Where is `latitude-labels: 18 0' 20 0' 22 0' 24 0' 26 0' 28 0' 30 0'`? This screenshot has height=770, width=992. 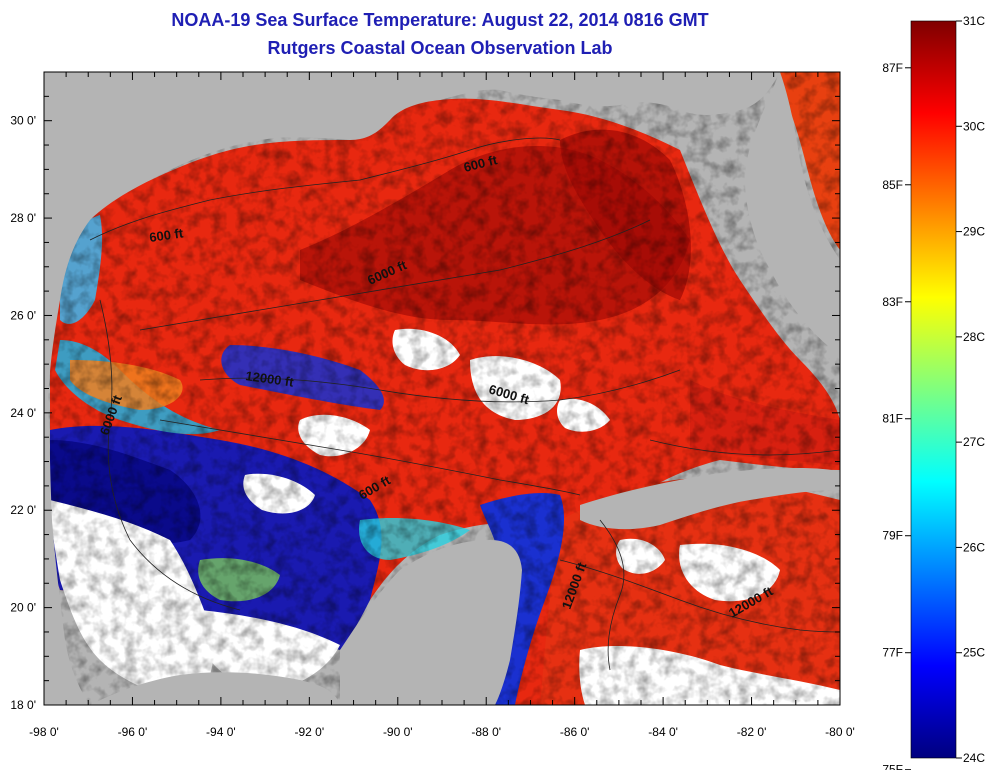 latitude-labels: 18 0' 20 0' 22 0' 24 0' 26 0' 28 0' 30 0' is located at coordinates (23, 413).